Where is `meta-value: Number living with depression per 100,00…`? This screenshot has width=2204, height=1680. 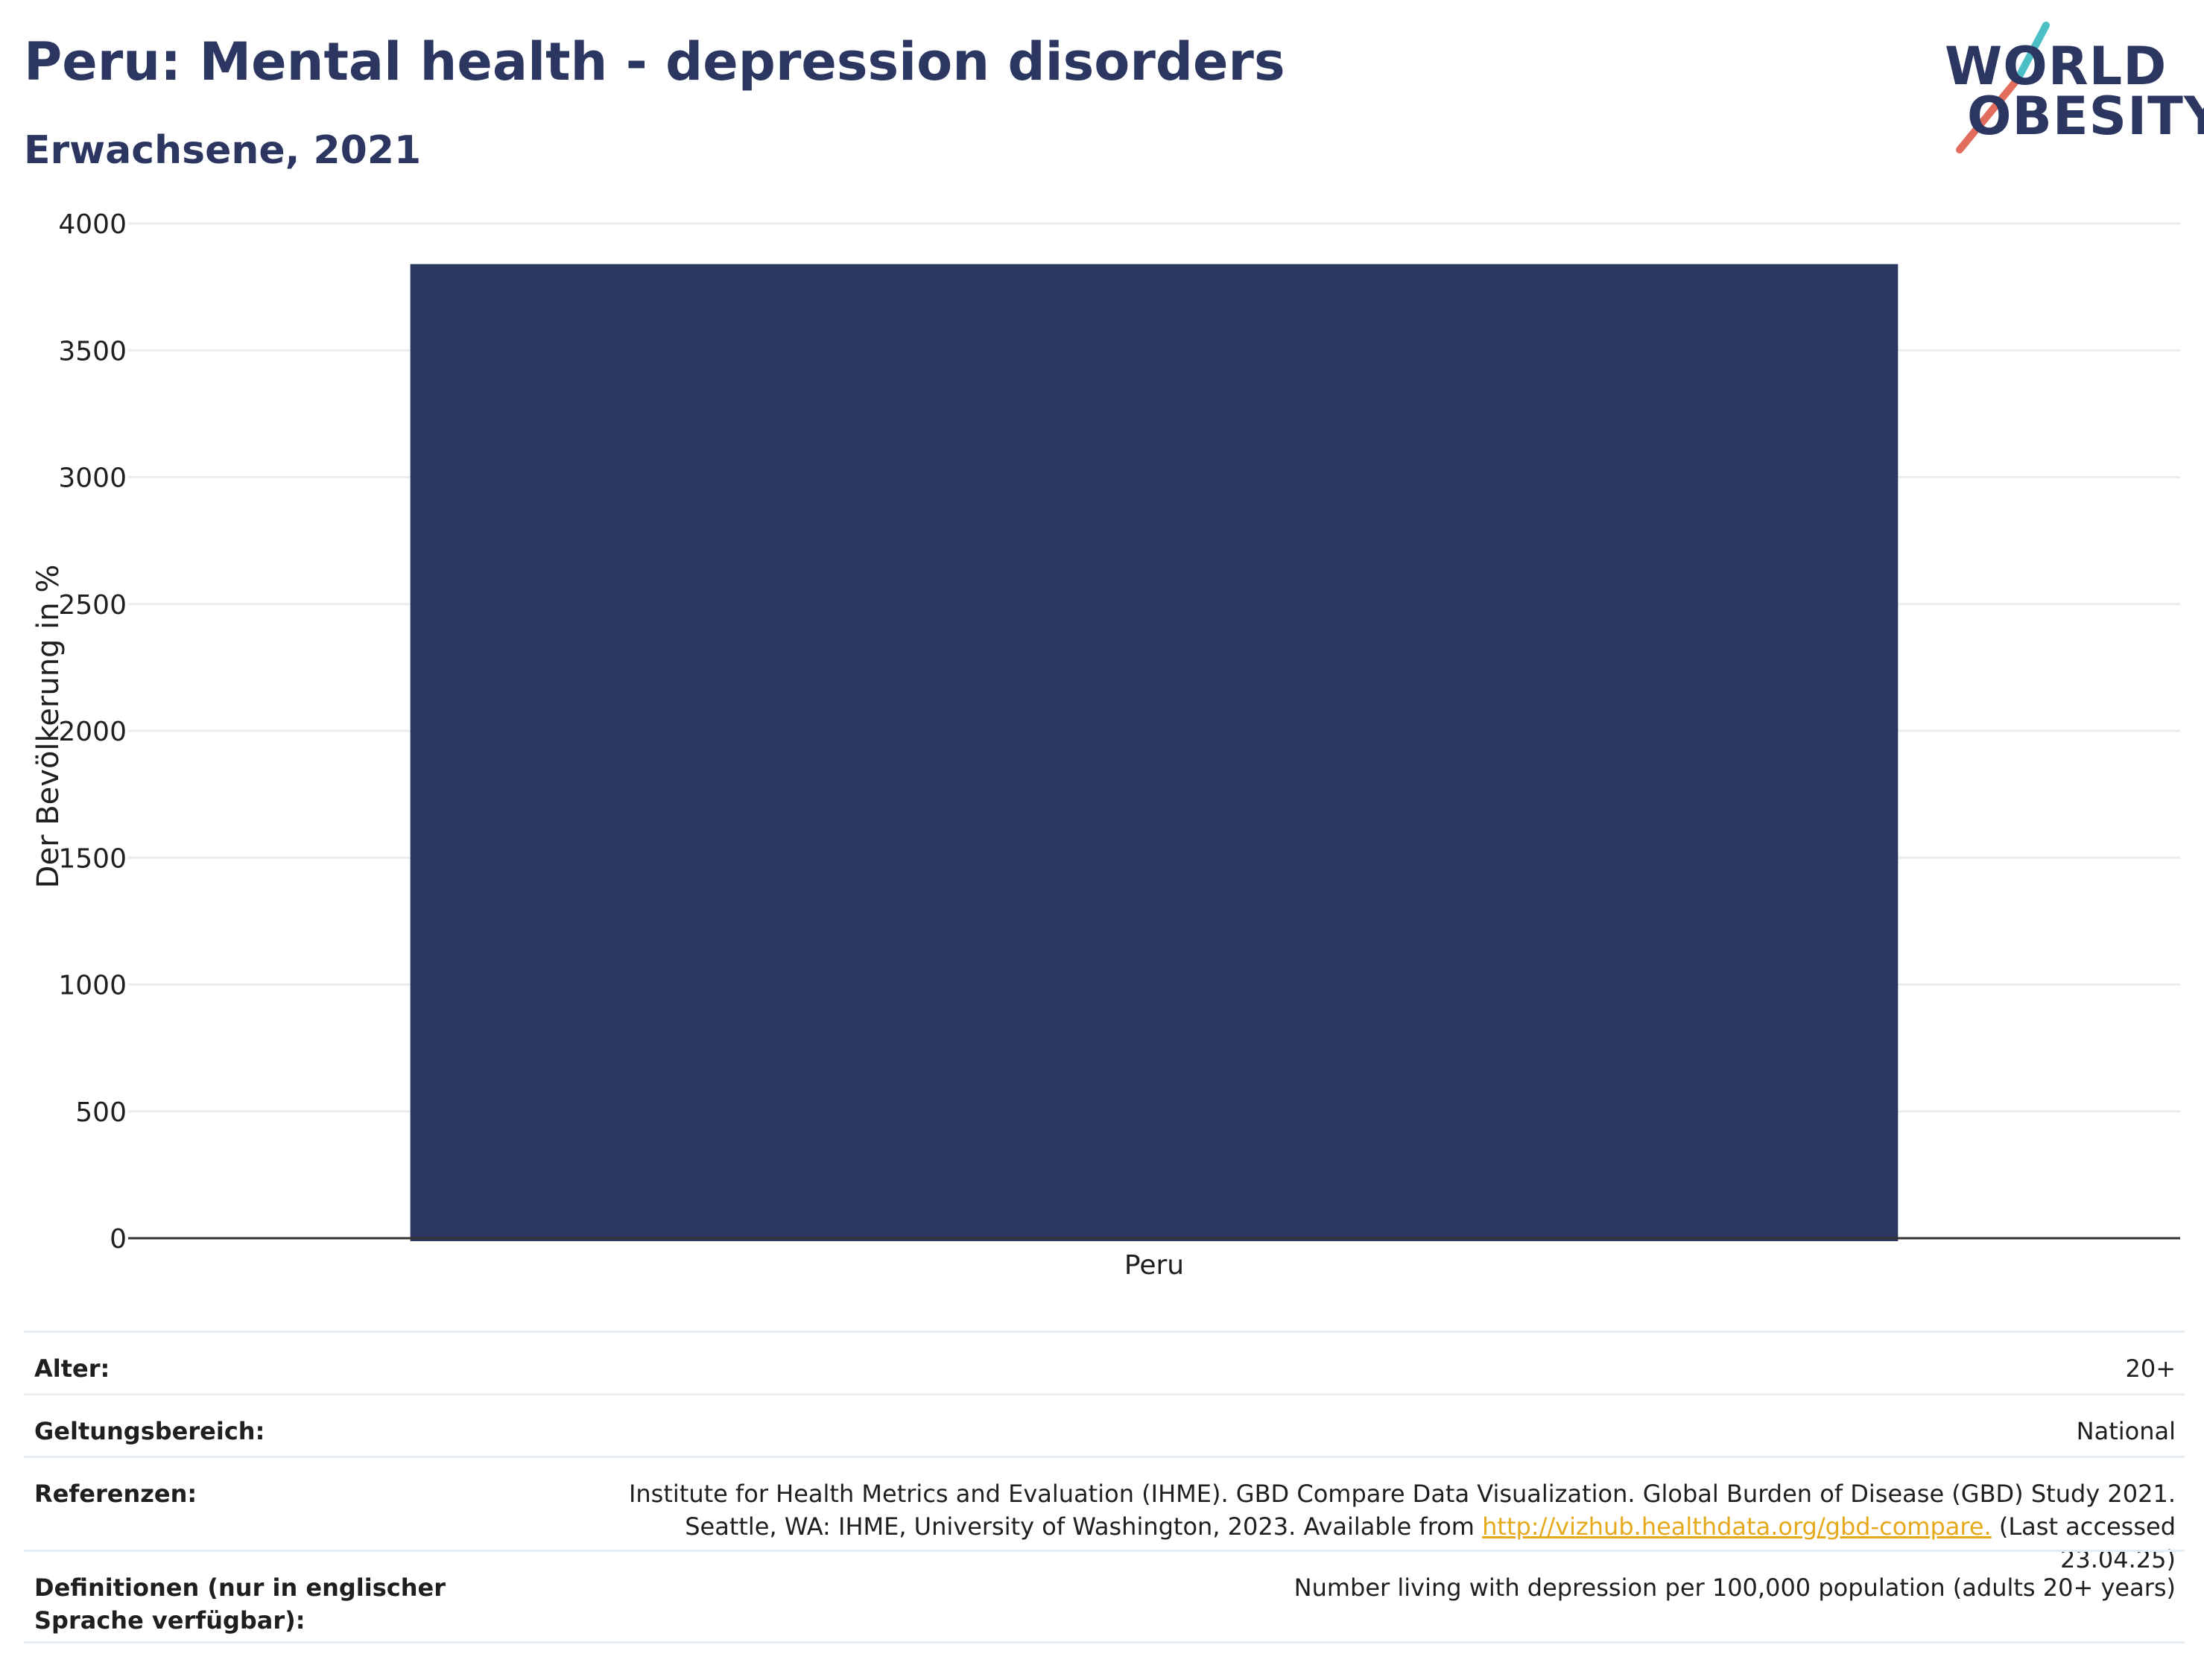 meta-value: Number living with depression per 100,00… is located at coordinates (1734, 1587).